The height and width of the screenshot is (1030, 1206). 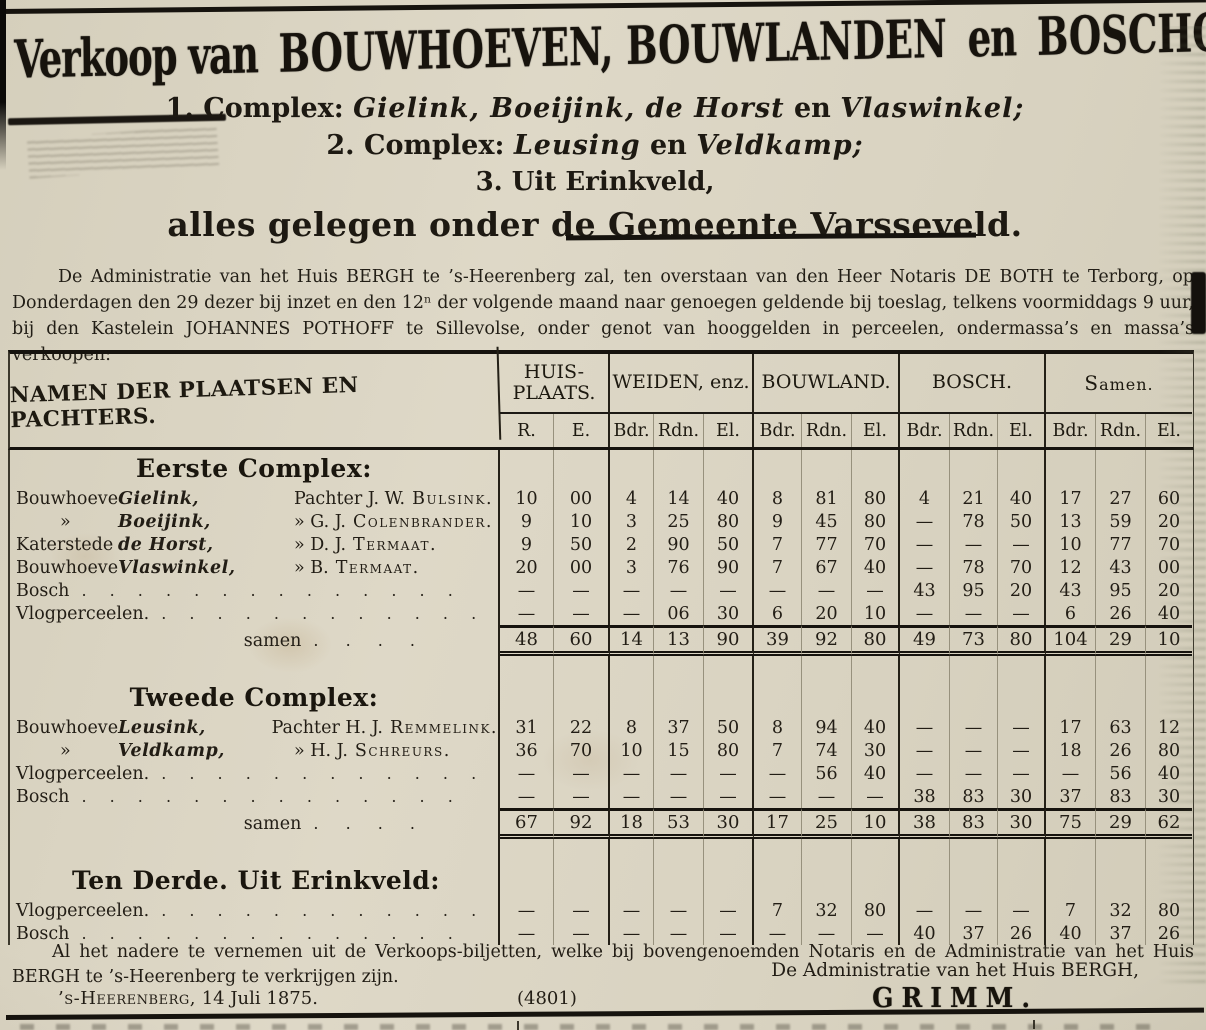 What do you see at coordinates (255, 667) in the screenshot?
I see `spacer-cell` at bounding box center [255, 667].